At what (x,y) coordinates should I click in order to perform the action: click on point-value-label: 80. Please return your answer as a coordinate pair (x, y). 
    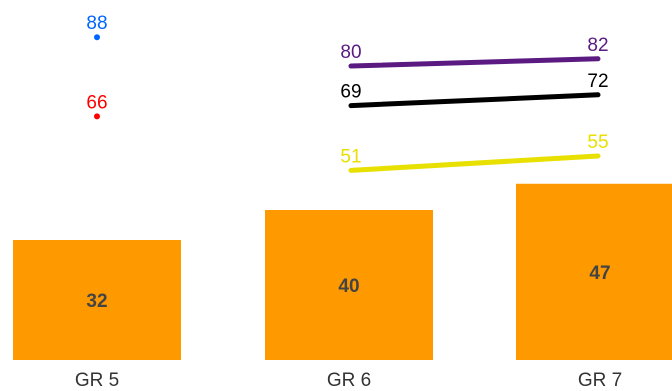
    Looking at the image, I should click on (350, 52).